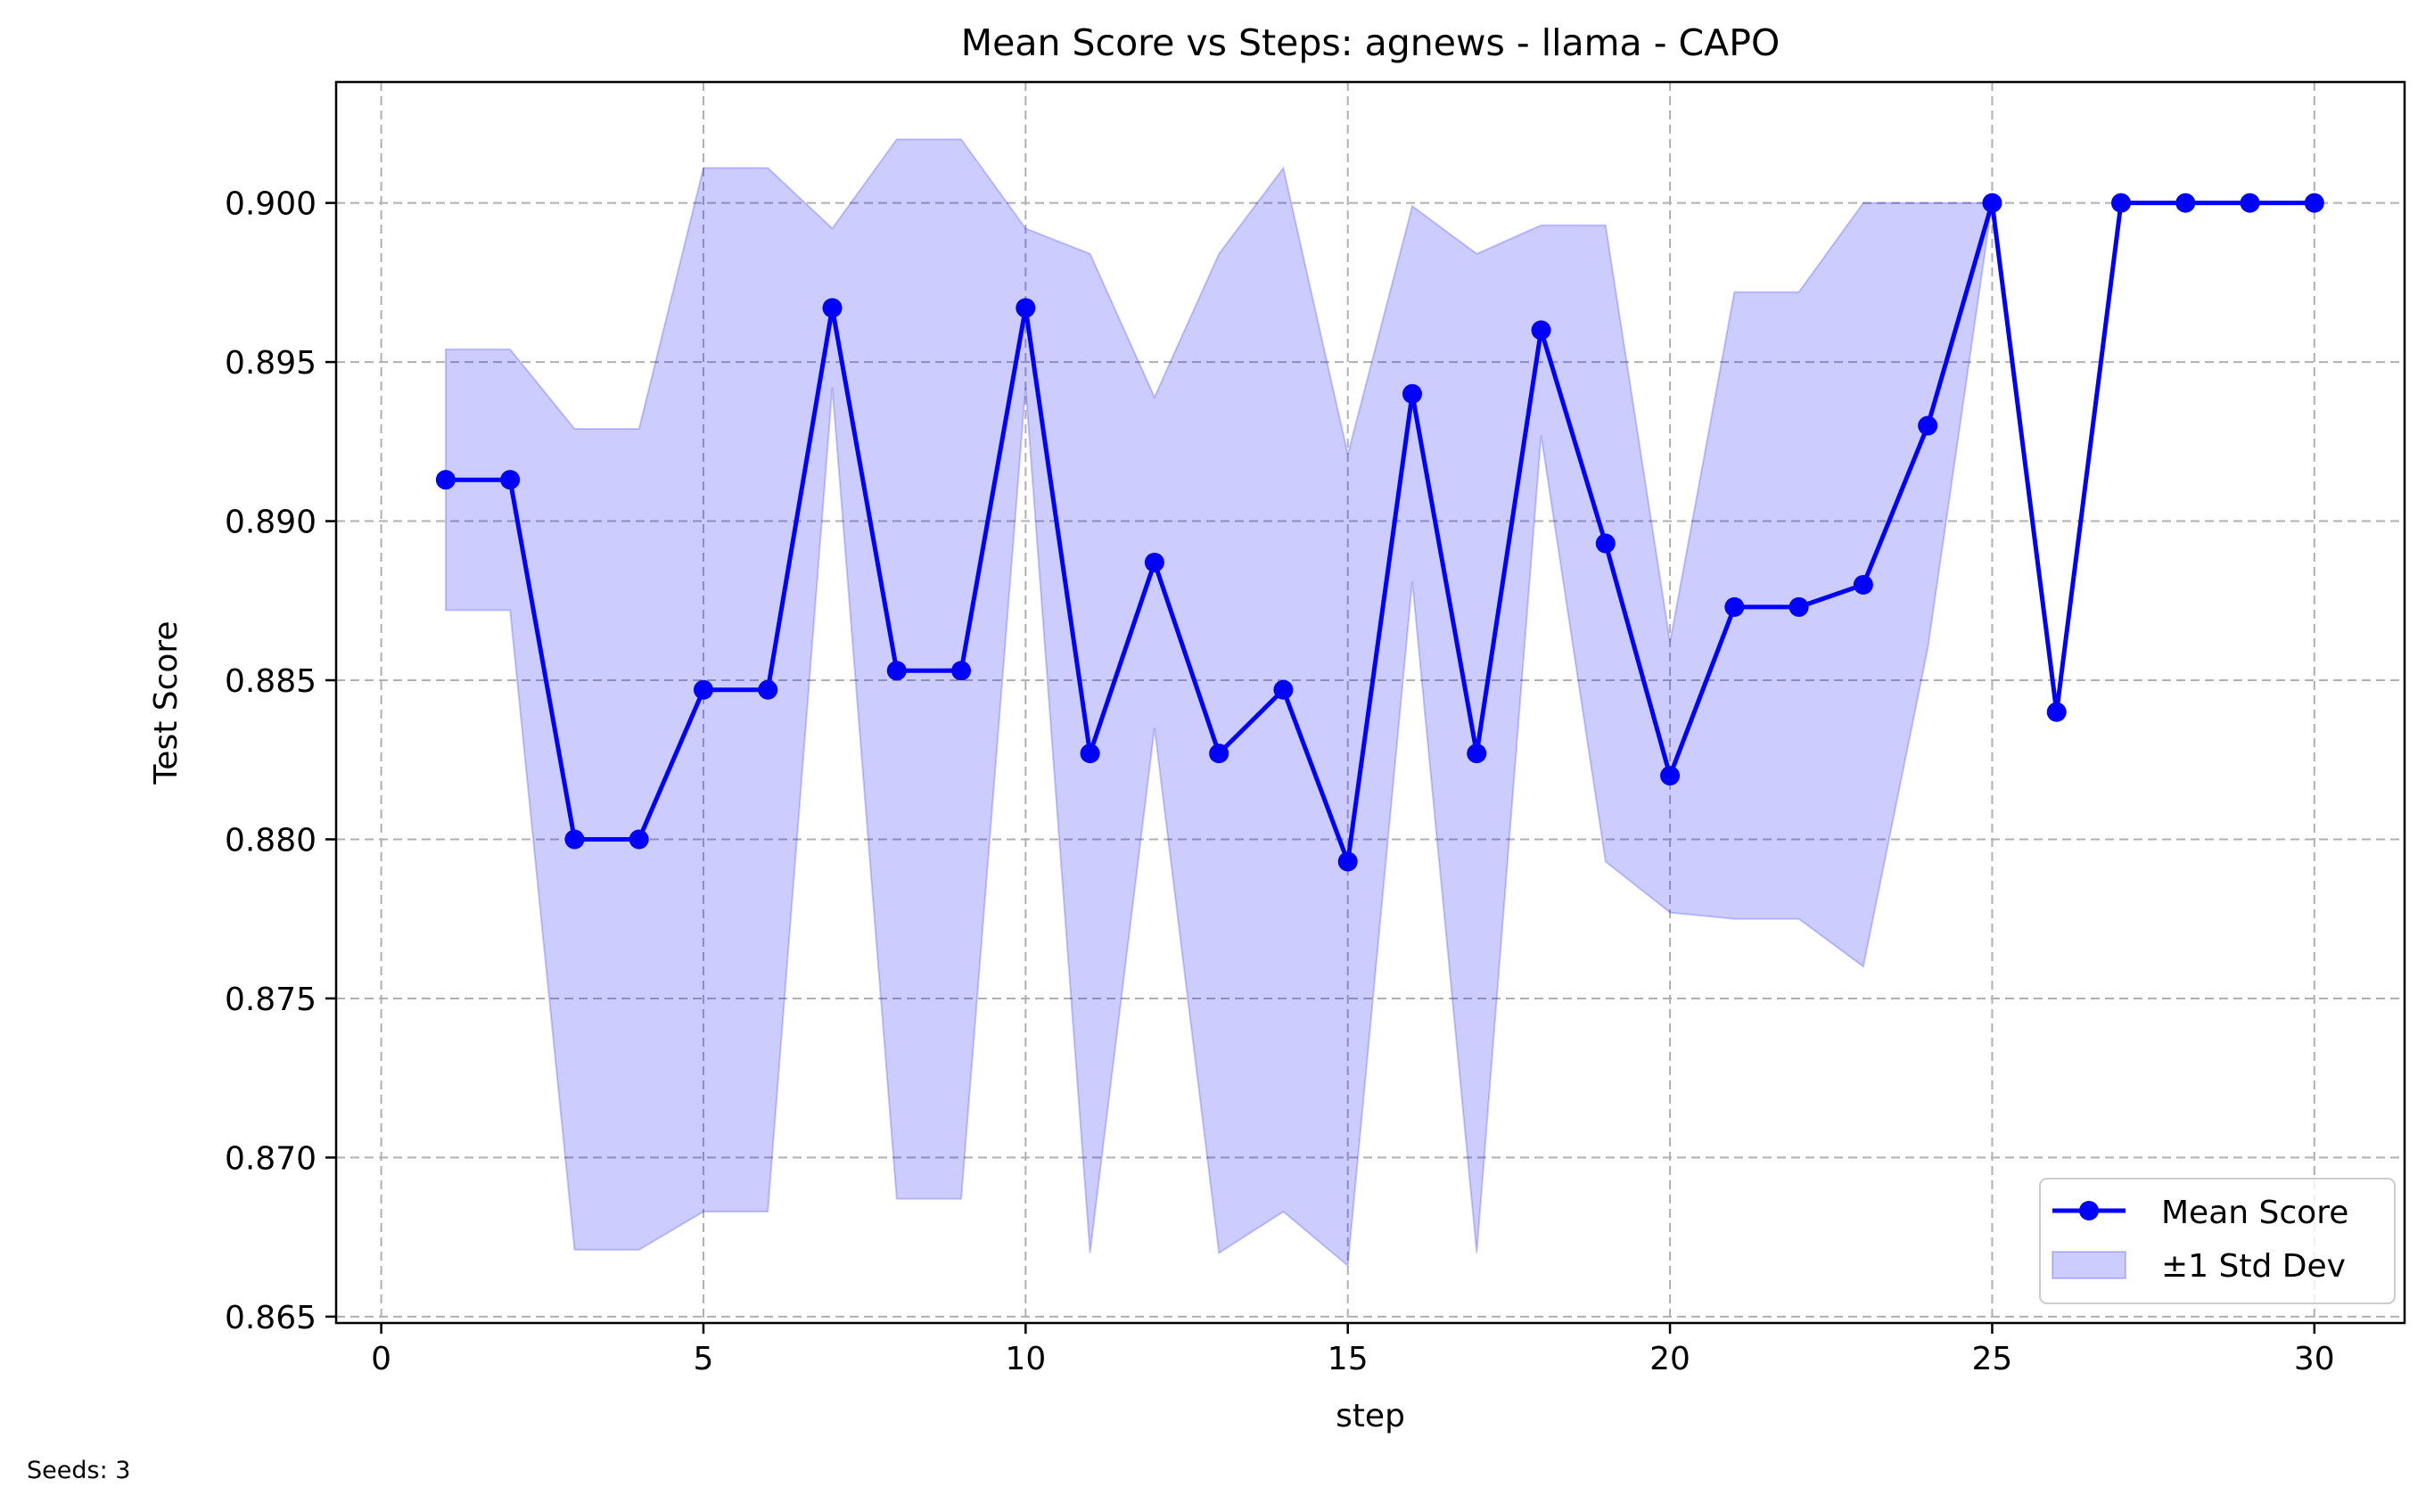  Describe the element at coordinates (271, 1000) in the screenshot. I see `y-tick-label: 0.875` at that location.